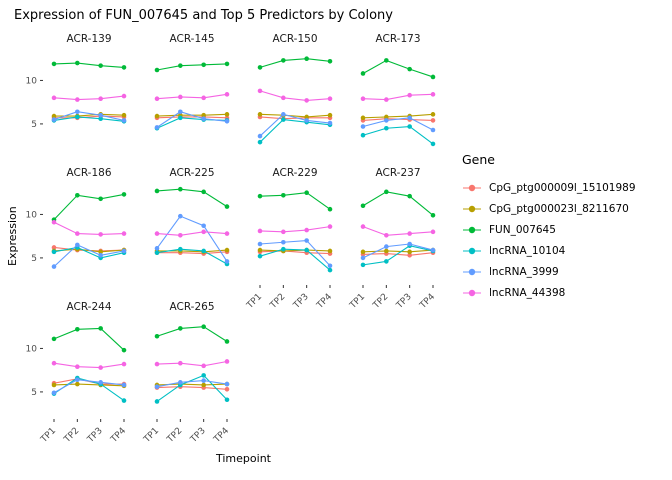  What do you see at coordinates (397, 39) in the screenshot?
I see `facet-label: ACR-173` at bounding box center [397, 39].